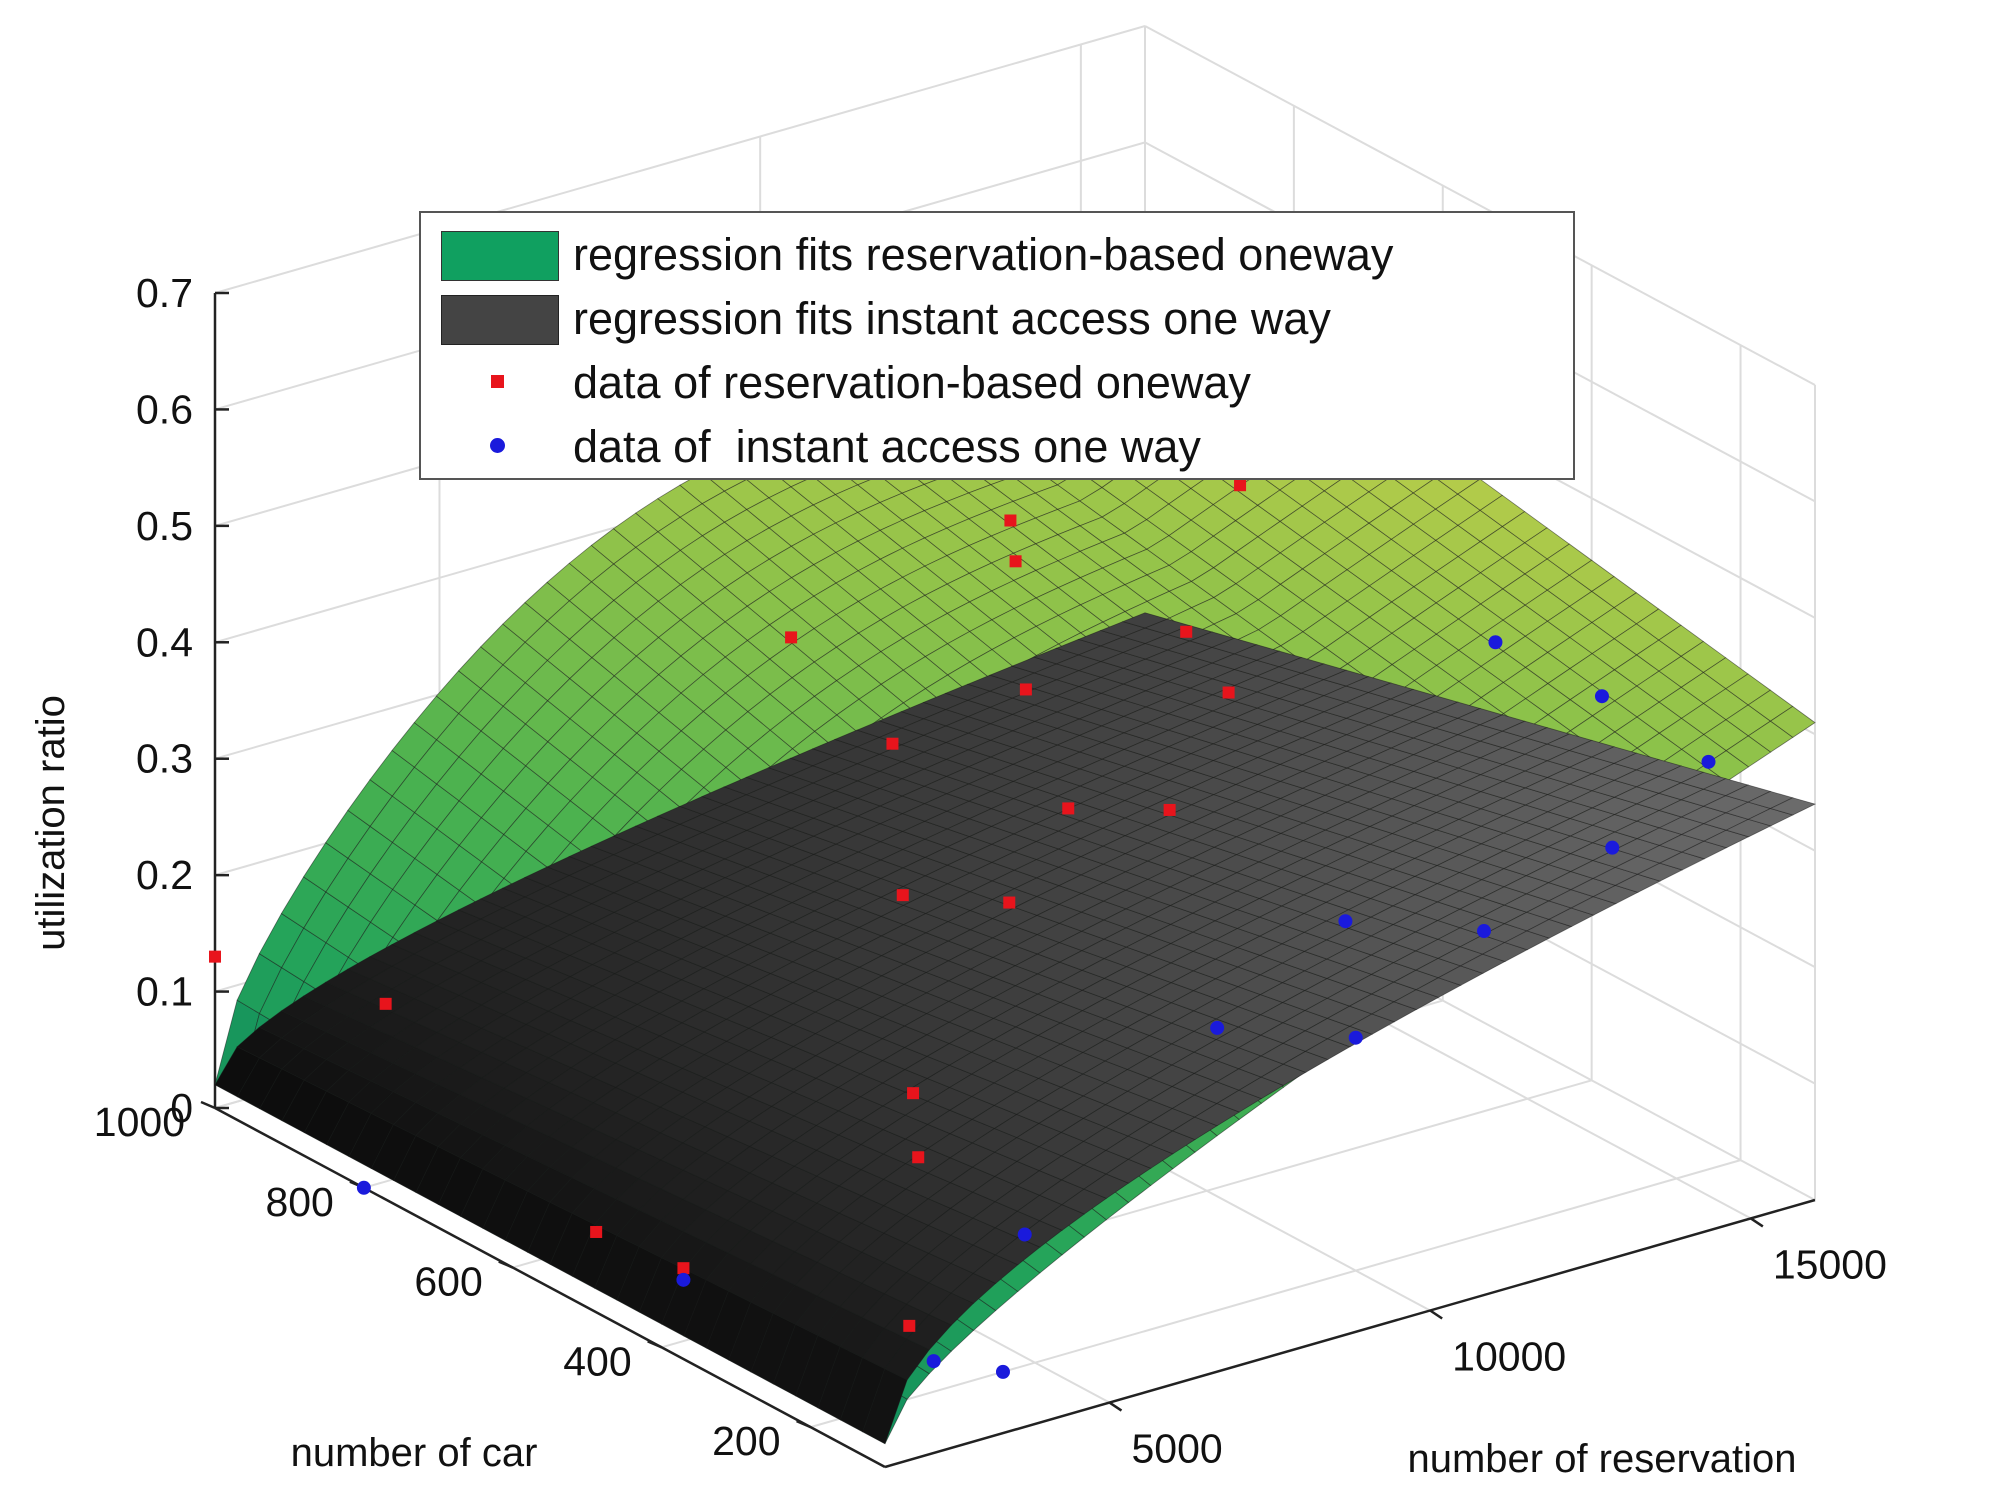 This screenshot has width=1997, height=1511. Describe the element at coordinates (500, 320) in the screenshot. I see `gray-surface-swatch` at that location.